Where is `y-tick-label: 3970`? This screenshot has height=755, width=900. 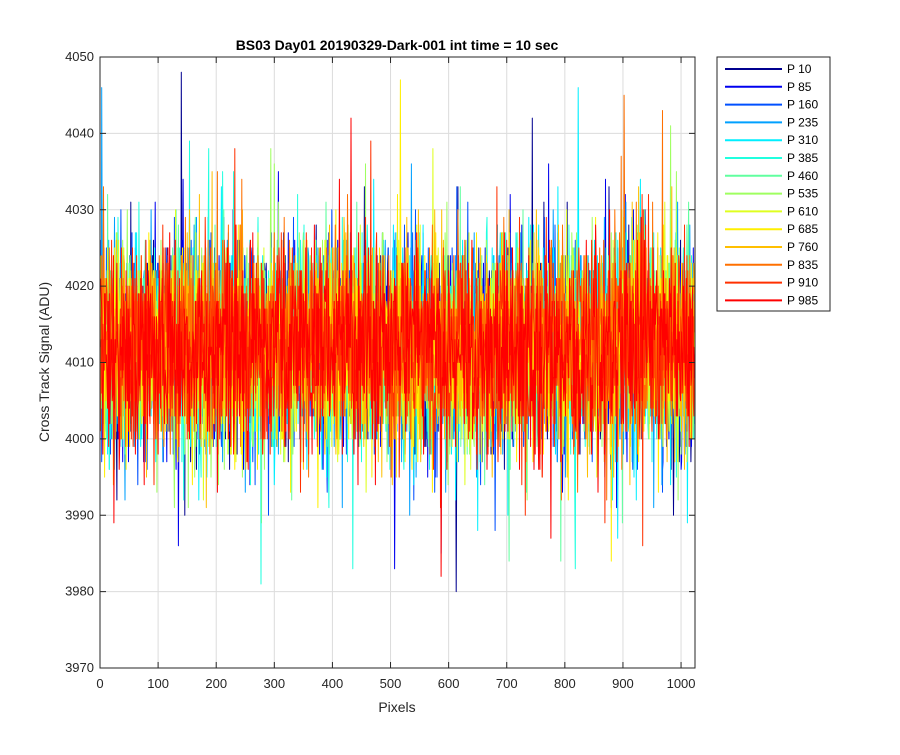 y-tick-label: 3970 is located at coordinates (79, 667).